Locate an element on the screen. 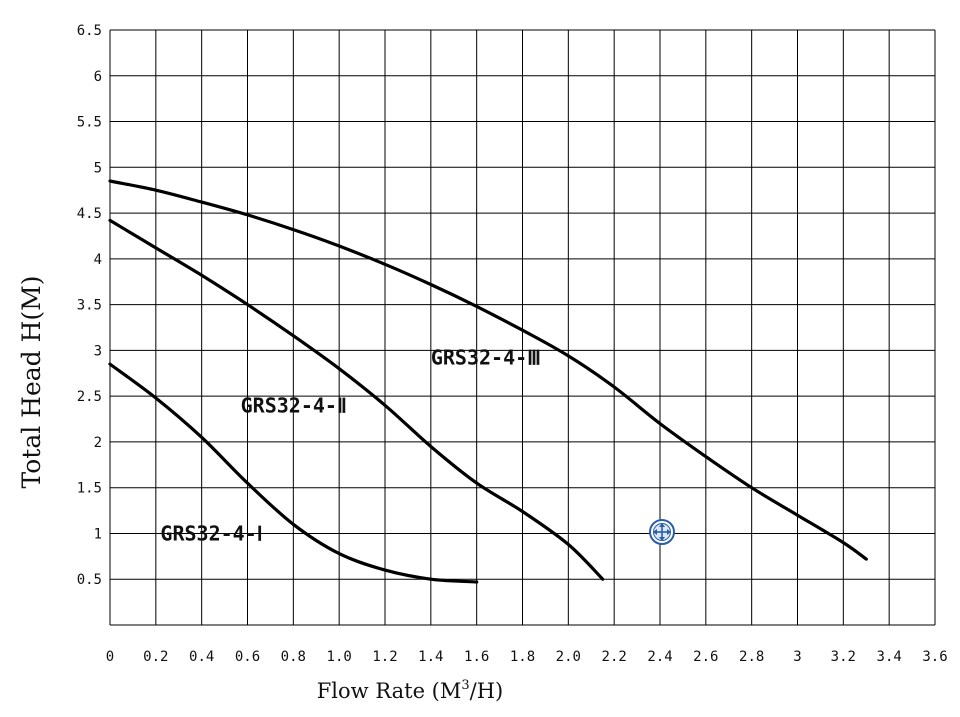 The height and width of the screenshot is (717, 960). y-tick-label: 1.5 is located at coordinates (89, 489).